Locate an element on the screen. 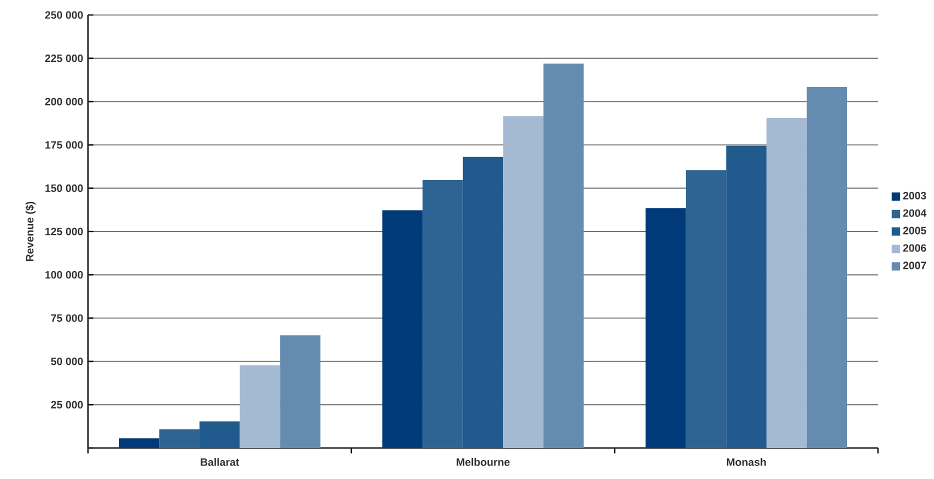 The width and height of the screenshot is (934, 479). y-tick-label: 125 000 is located at coordinates (64, 232).